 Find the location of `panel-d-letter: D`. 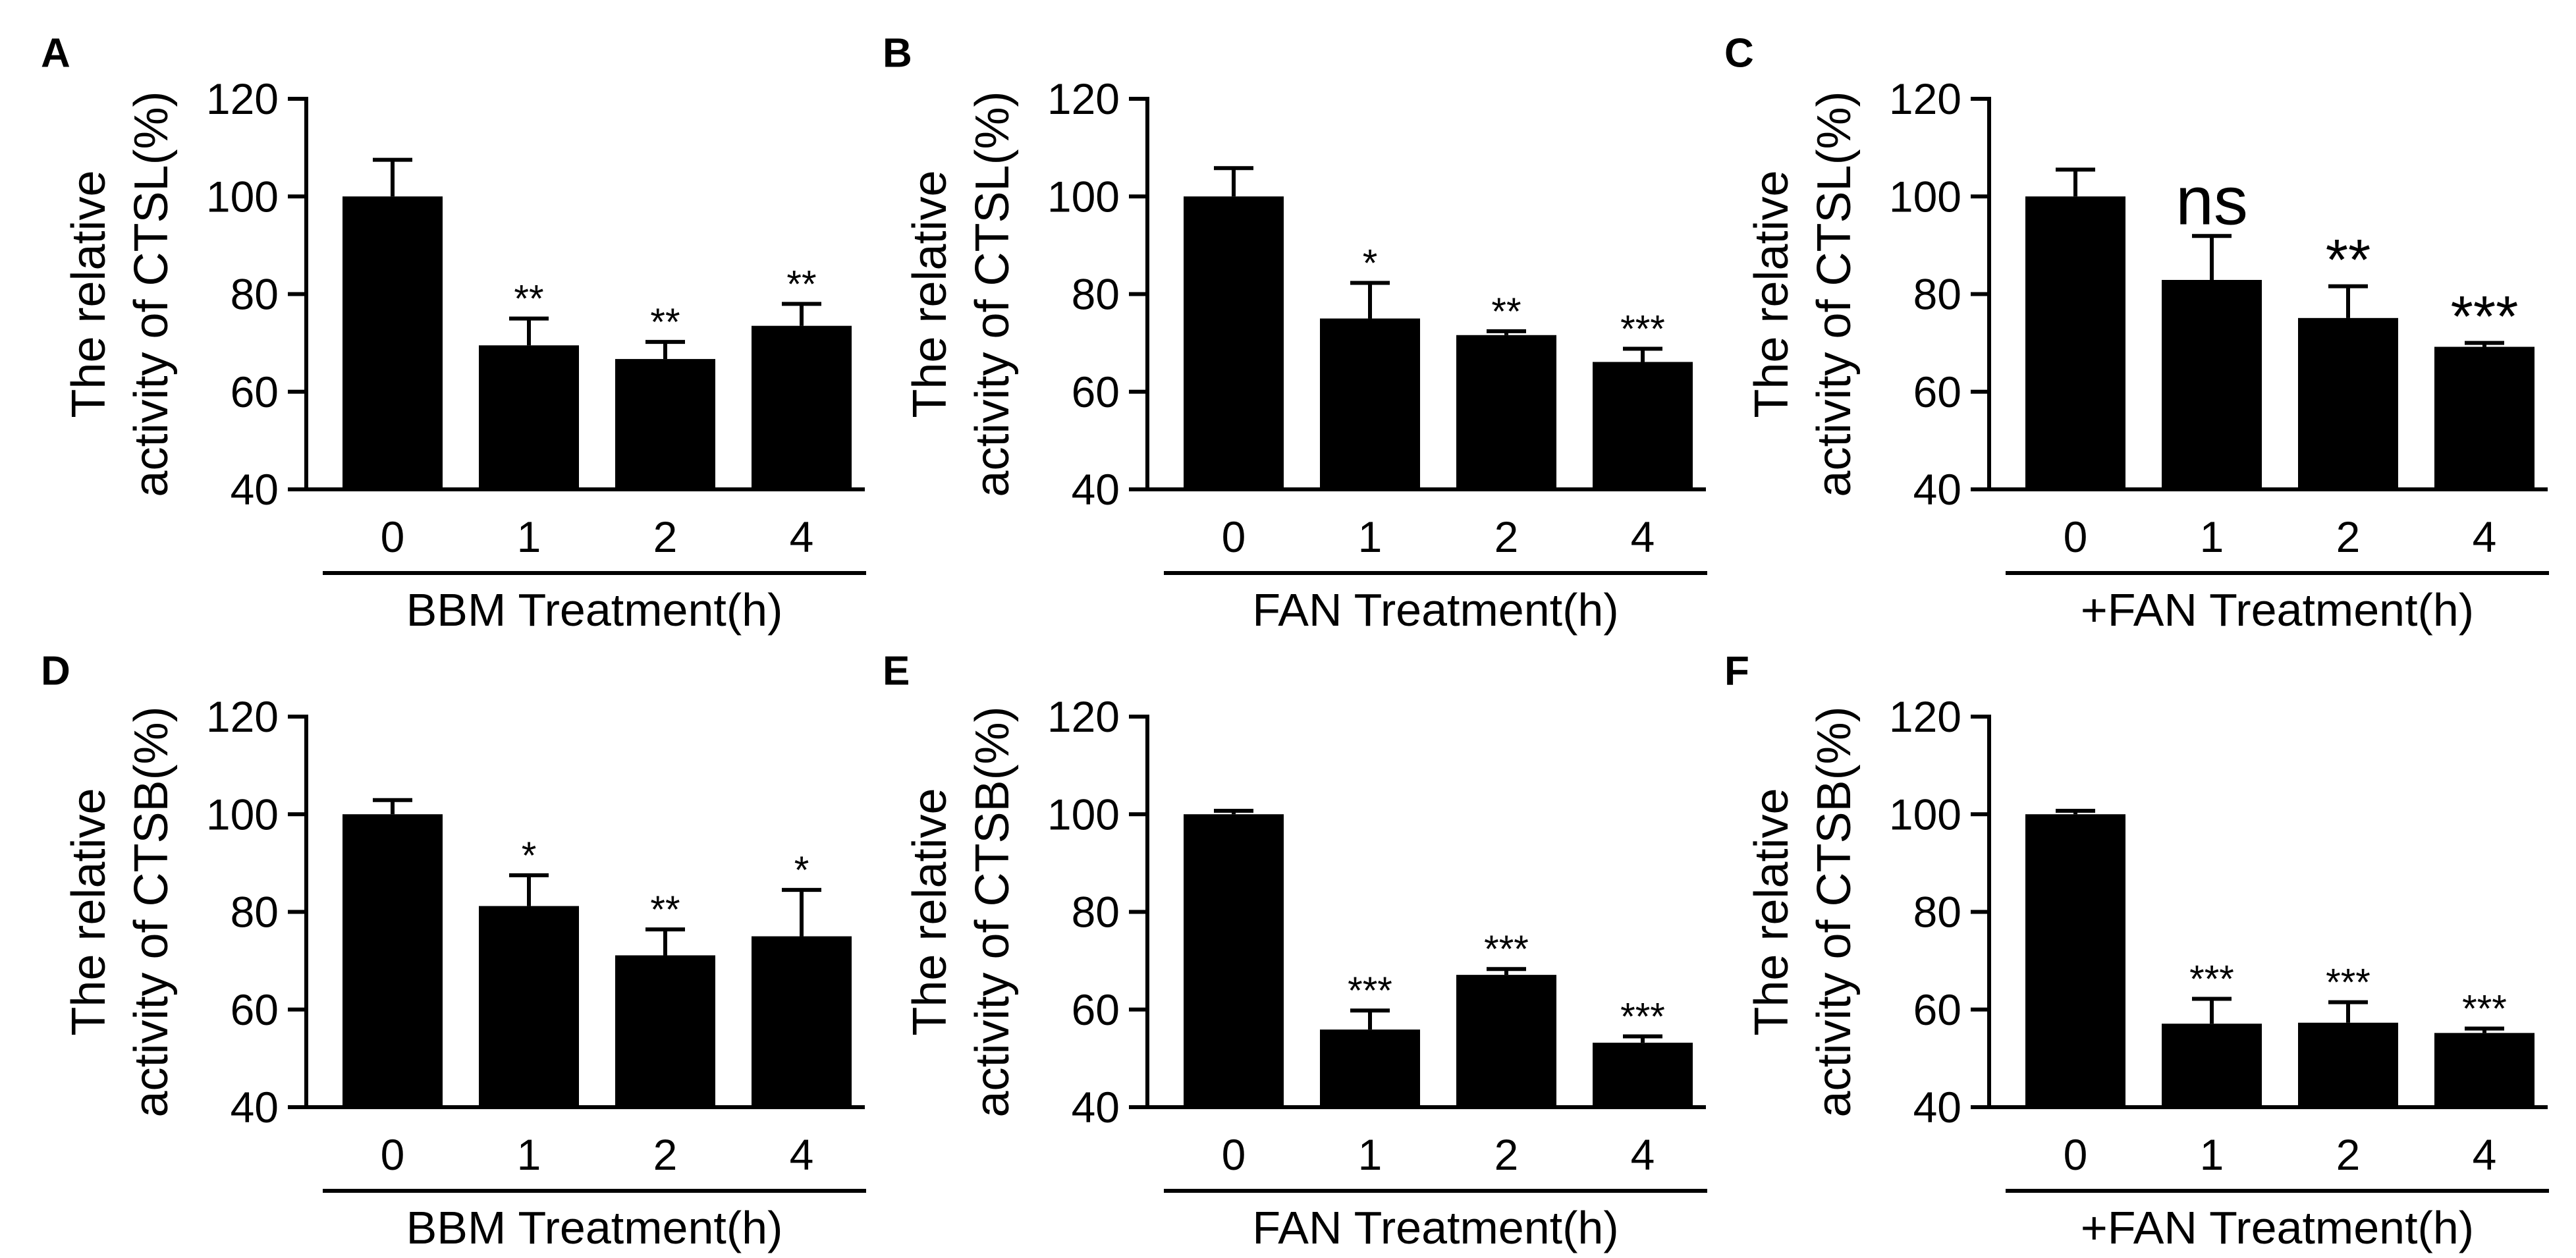

panel-d-letter: D is located at coordinates (55, 671).